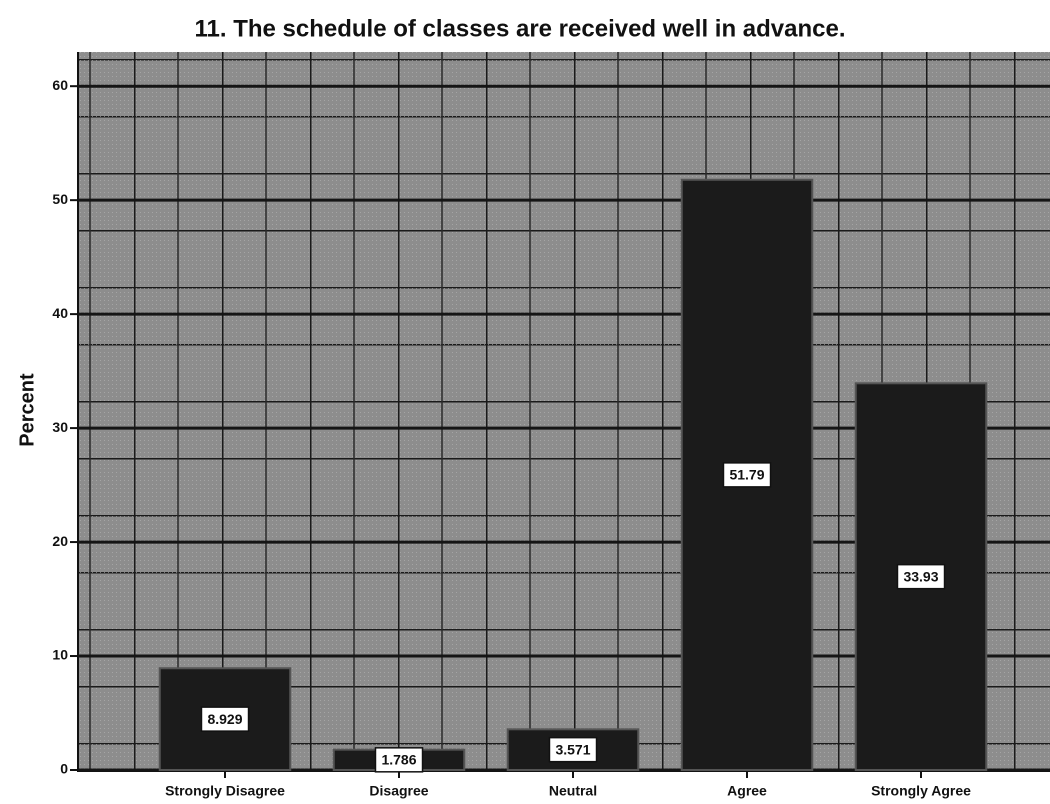 This screenshot has width=1050, height=804. I want to click on value-label: 8.929, so click(224, 719).